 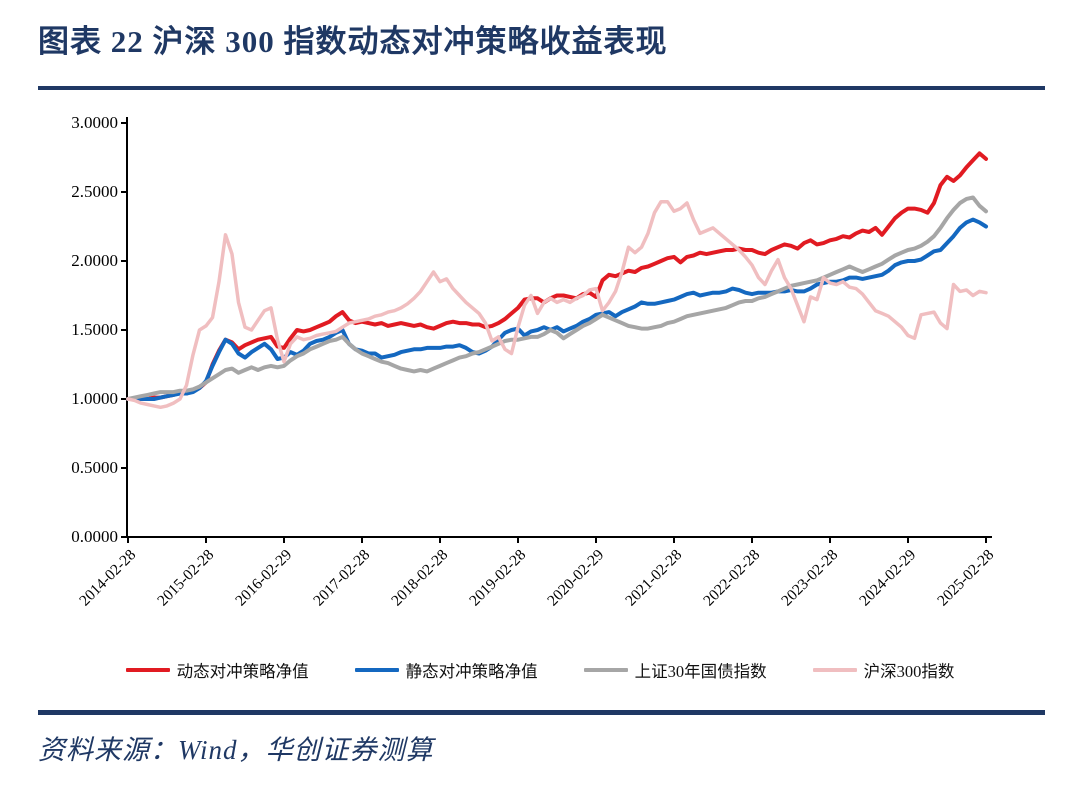 What do you see at coordinates (94, 329) in the screenshot?
I see `y-tick-label: 1.5000` at bounding box center [94, 329].